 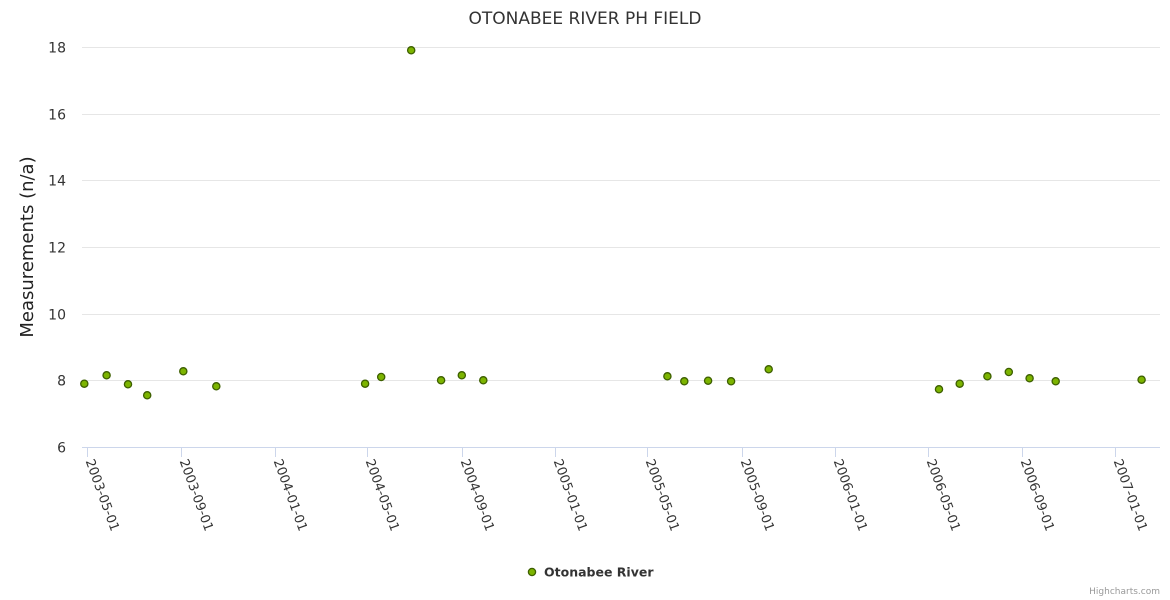 I want to click on y-tick-label-12: 12, so click(x=57, y=249).